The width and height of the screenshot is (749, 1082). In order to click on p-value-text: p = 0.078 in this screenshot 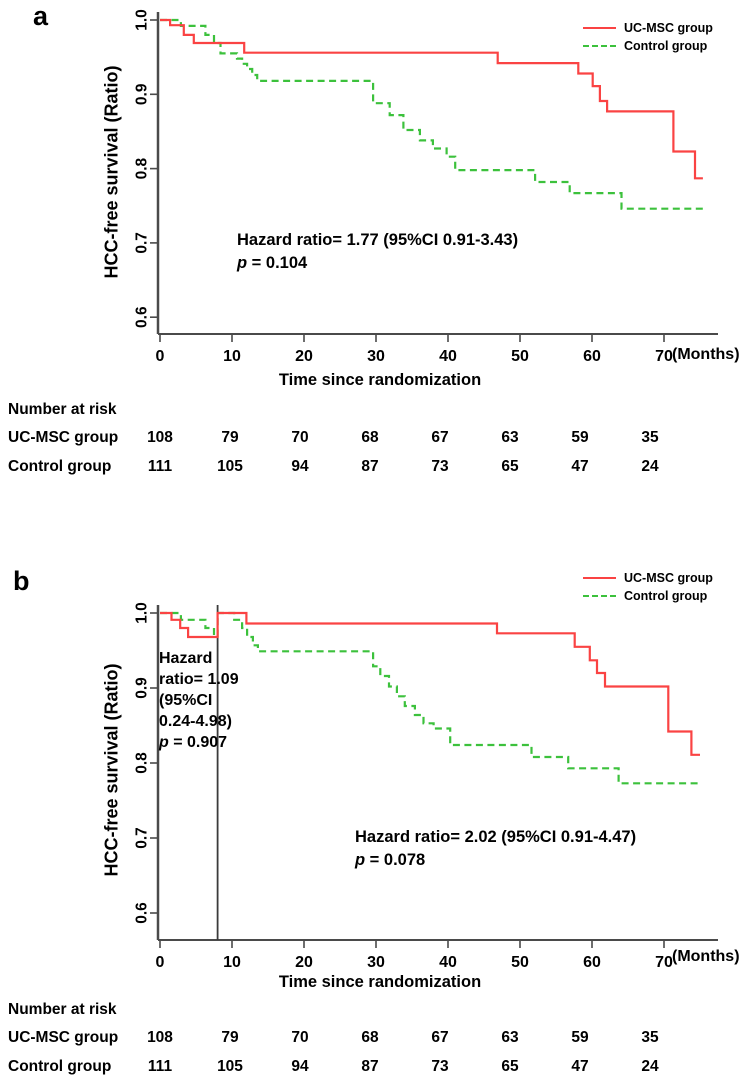, I will do `click(390, 860)`.